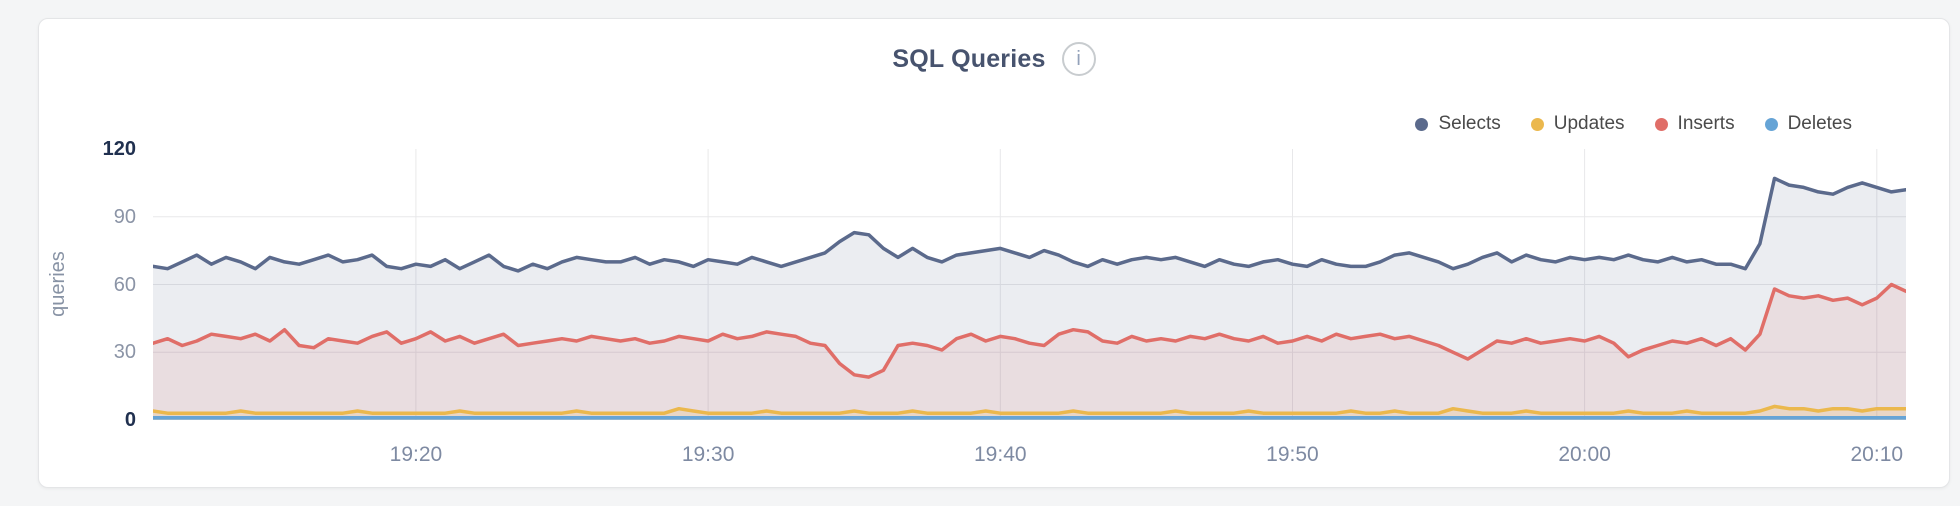  Describe the element at coordinates (119, 149) in the screenshot. I see `y-tick-label: 120` at that location.